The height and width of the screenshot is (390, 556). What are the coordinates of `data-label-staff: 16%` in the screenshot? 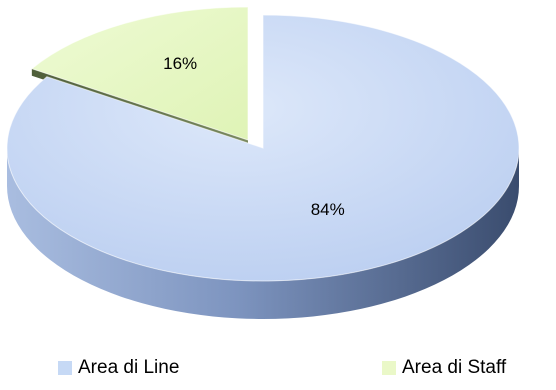 It's located at (180, 63).